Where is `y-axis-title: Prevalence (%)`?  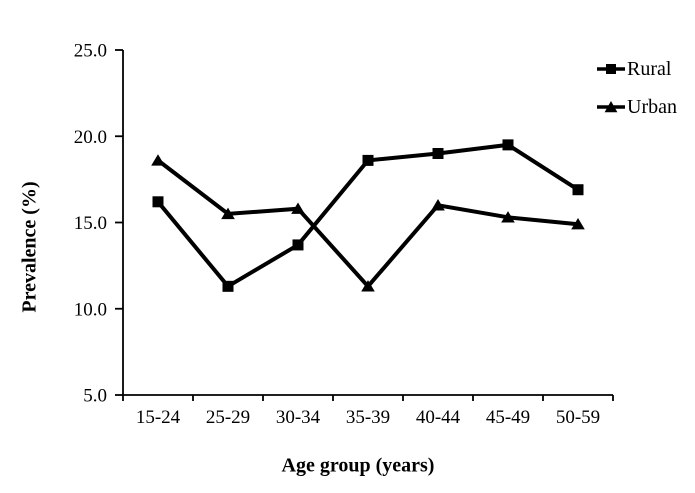
y-axis-title: Prevalence (%) is located at coordinates (29, 247).